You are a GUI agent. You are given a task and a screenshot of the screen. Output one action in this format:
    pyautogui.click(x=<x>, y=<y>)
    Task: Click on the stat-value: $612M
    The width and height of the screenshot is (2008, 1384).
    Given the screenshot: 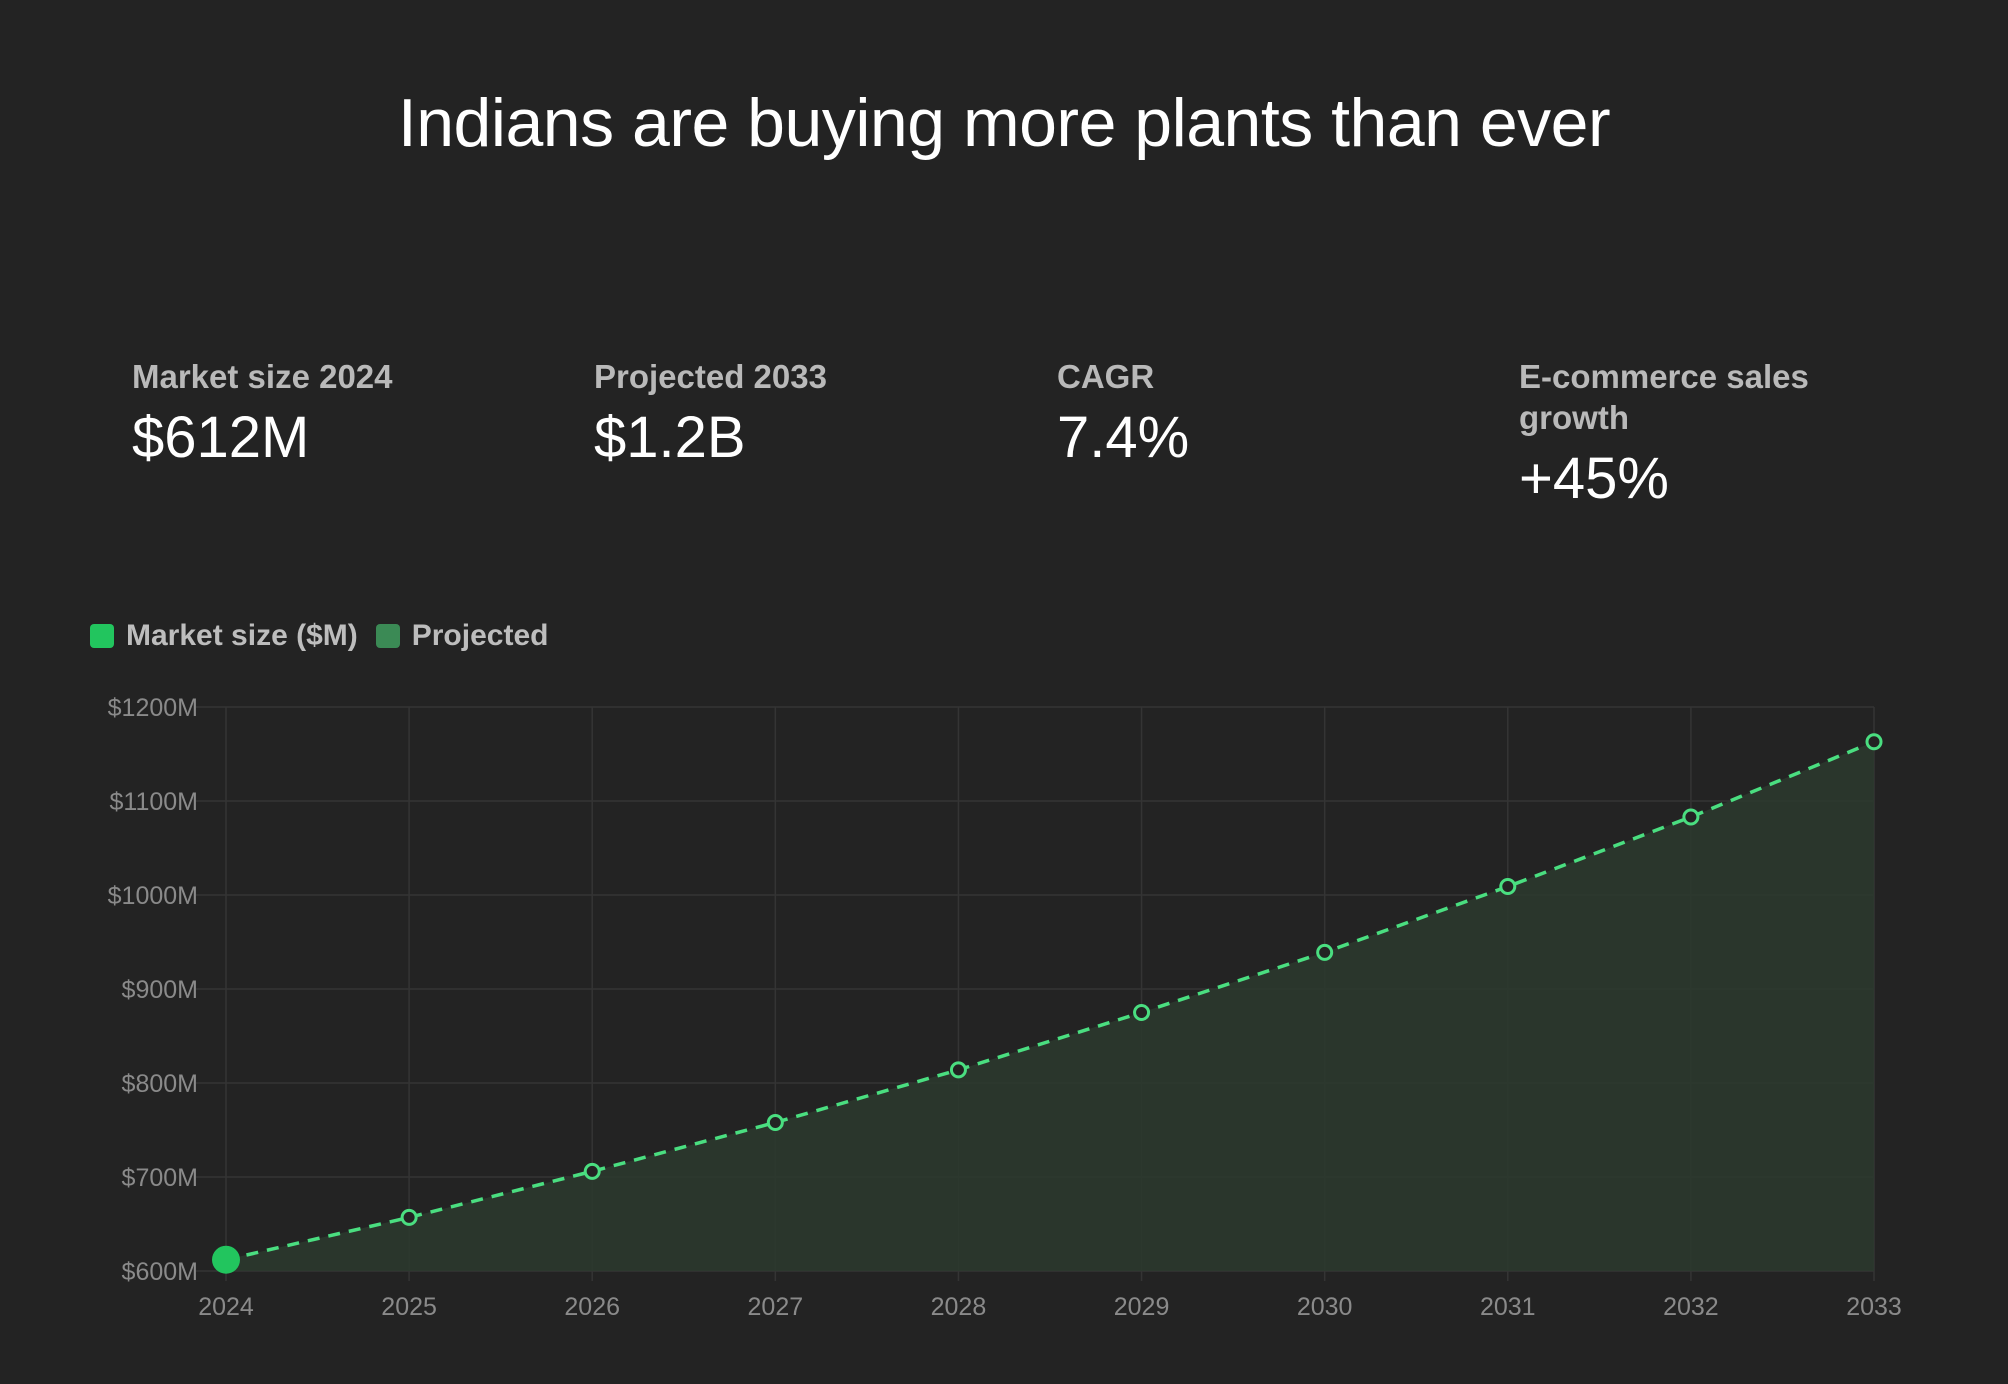 What is the action you would take?
    pyautogui.click(x=221, y=437)
    